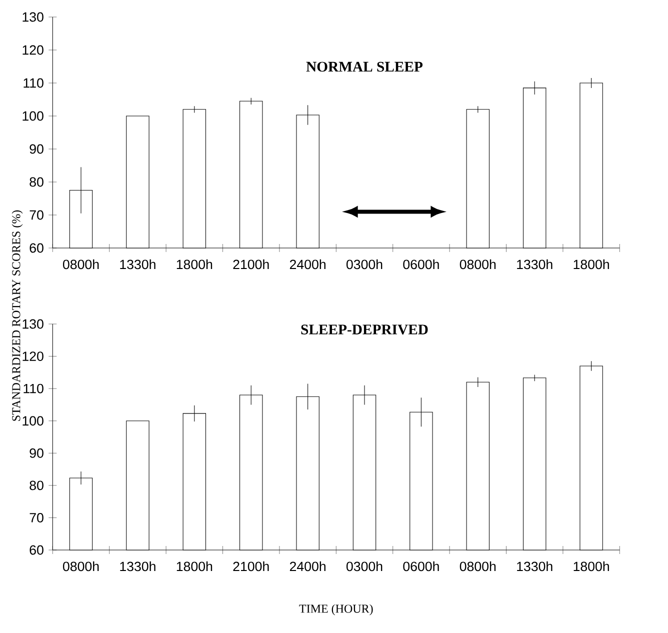  Describe the element at coordinates (364, 67) in the screenshot. I see `text: NORMAL SLEEP` at that location.